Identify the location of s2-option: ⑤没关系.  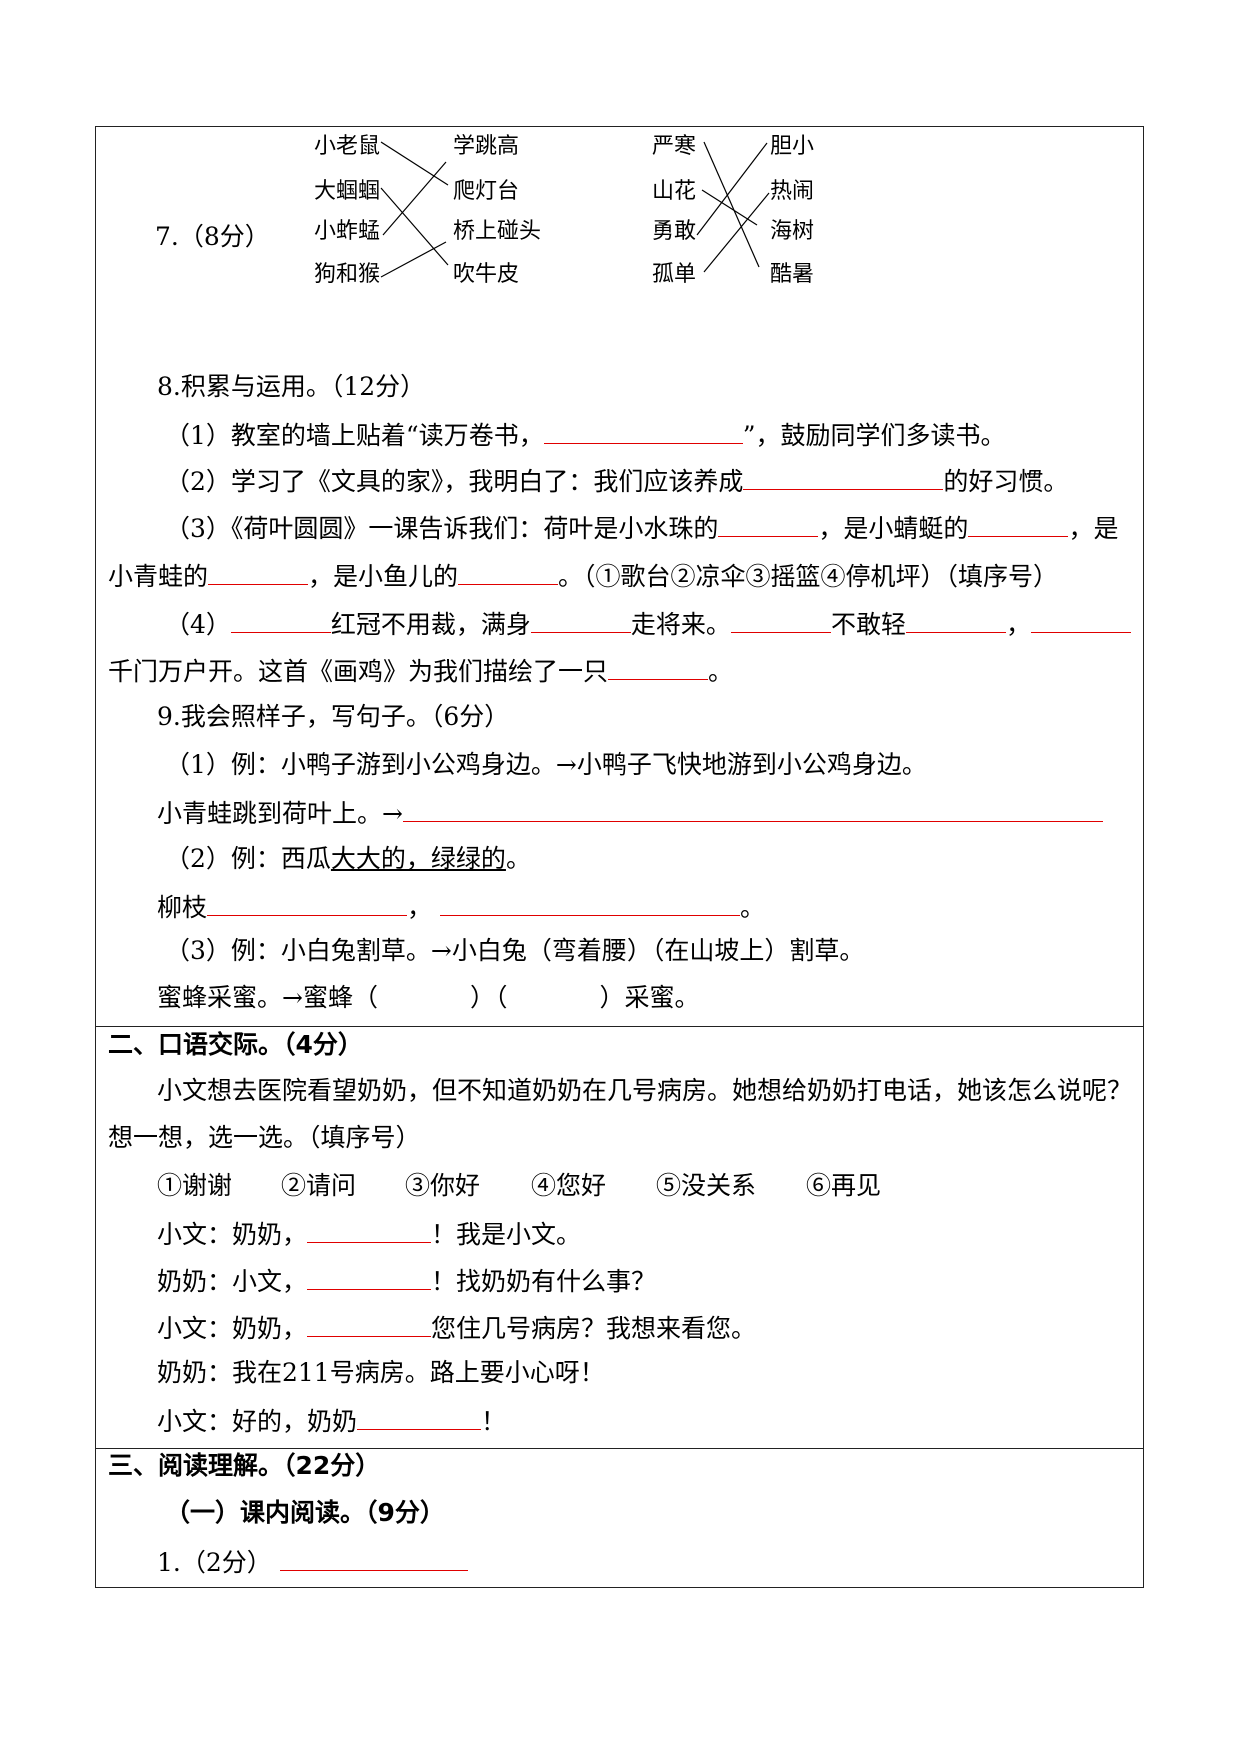
(706, 1185).